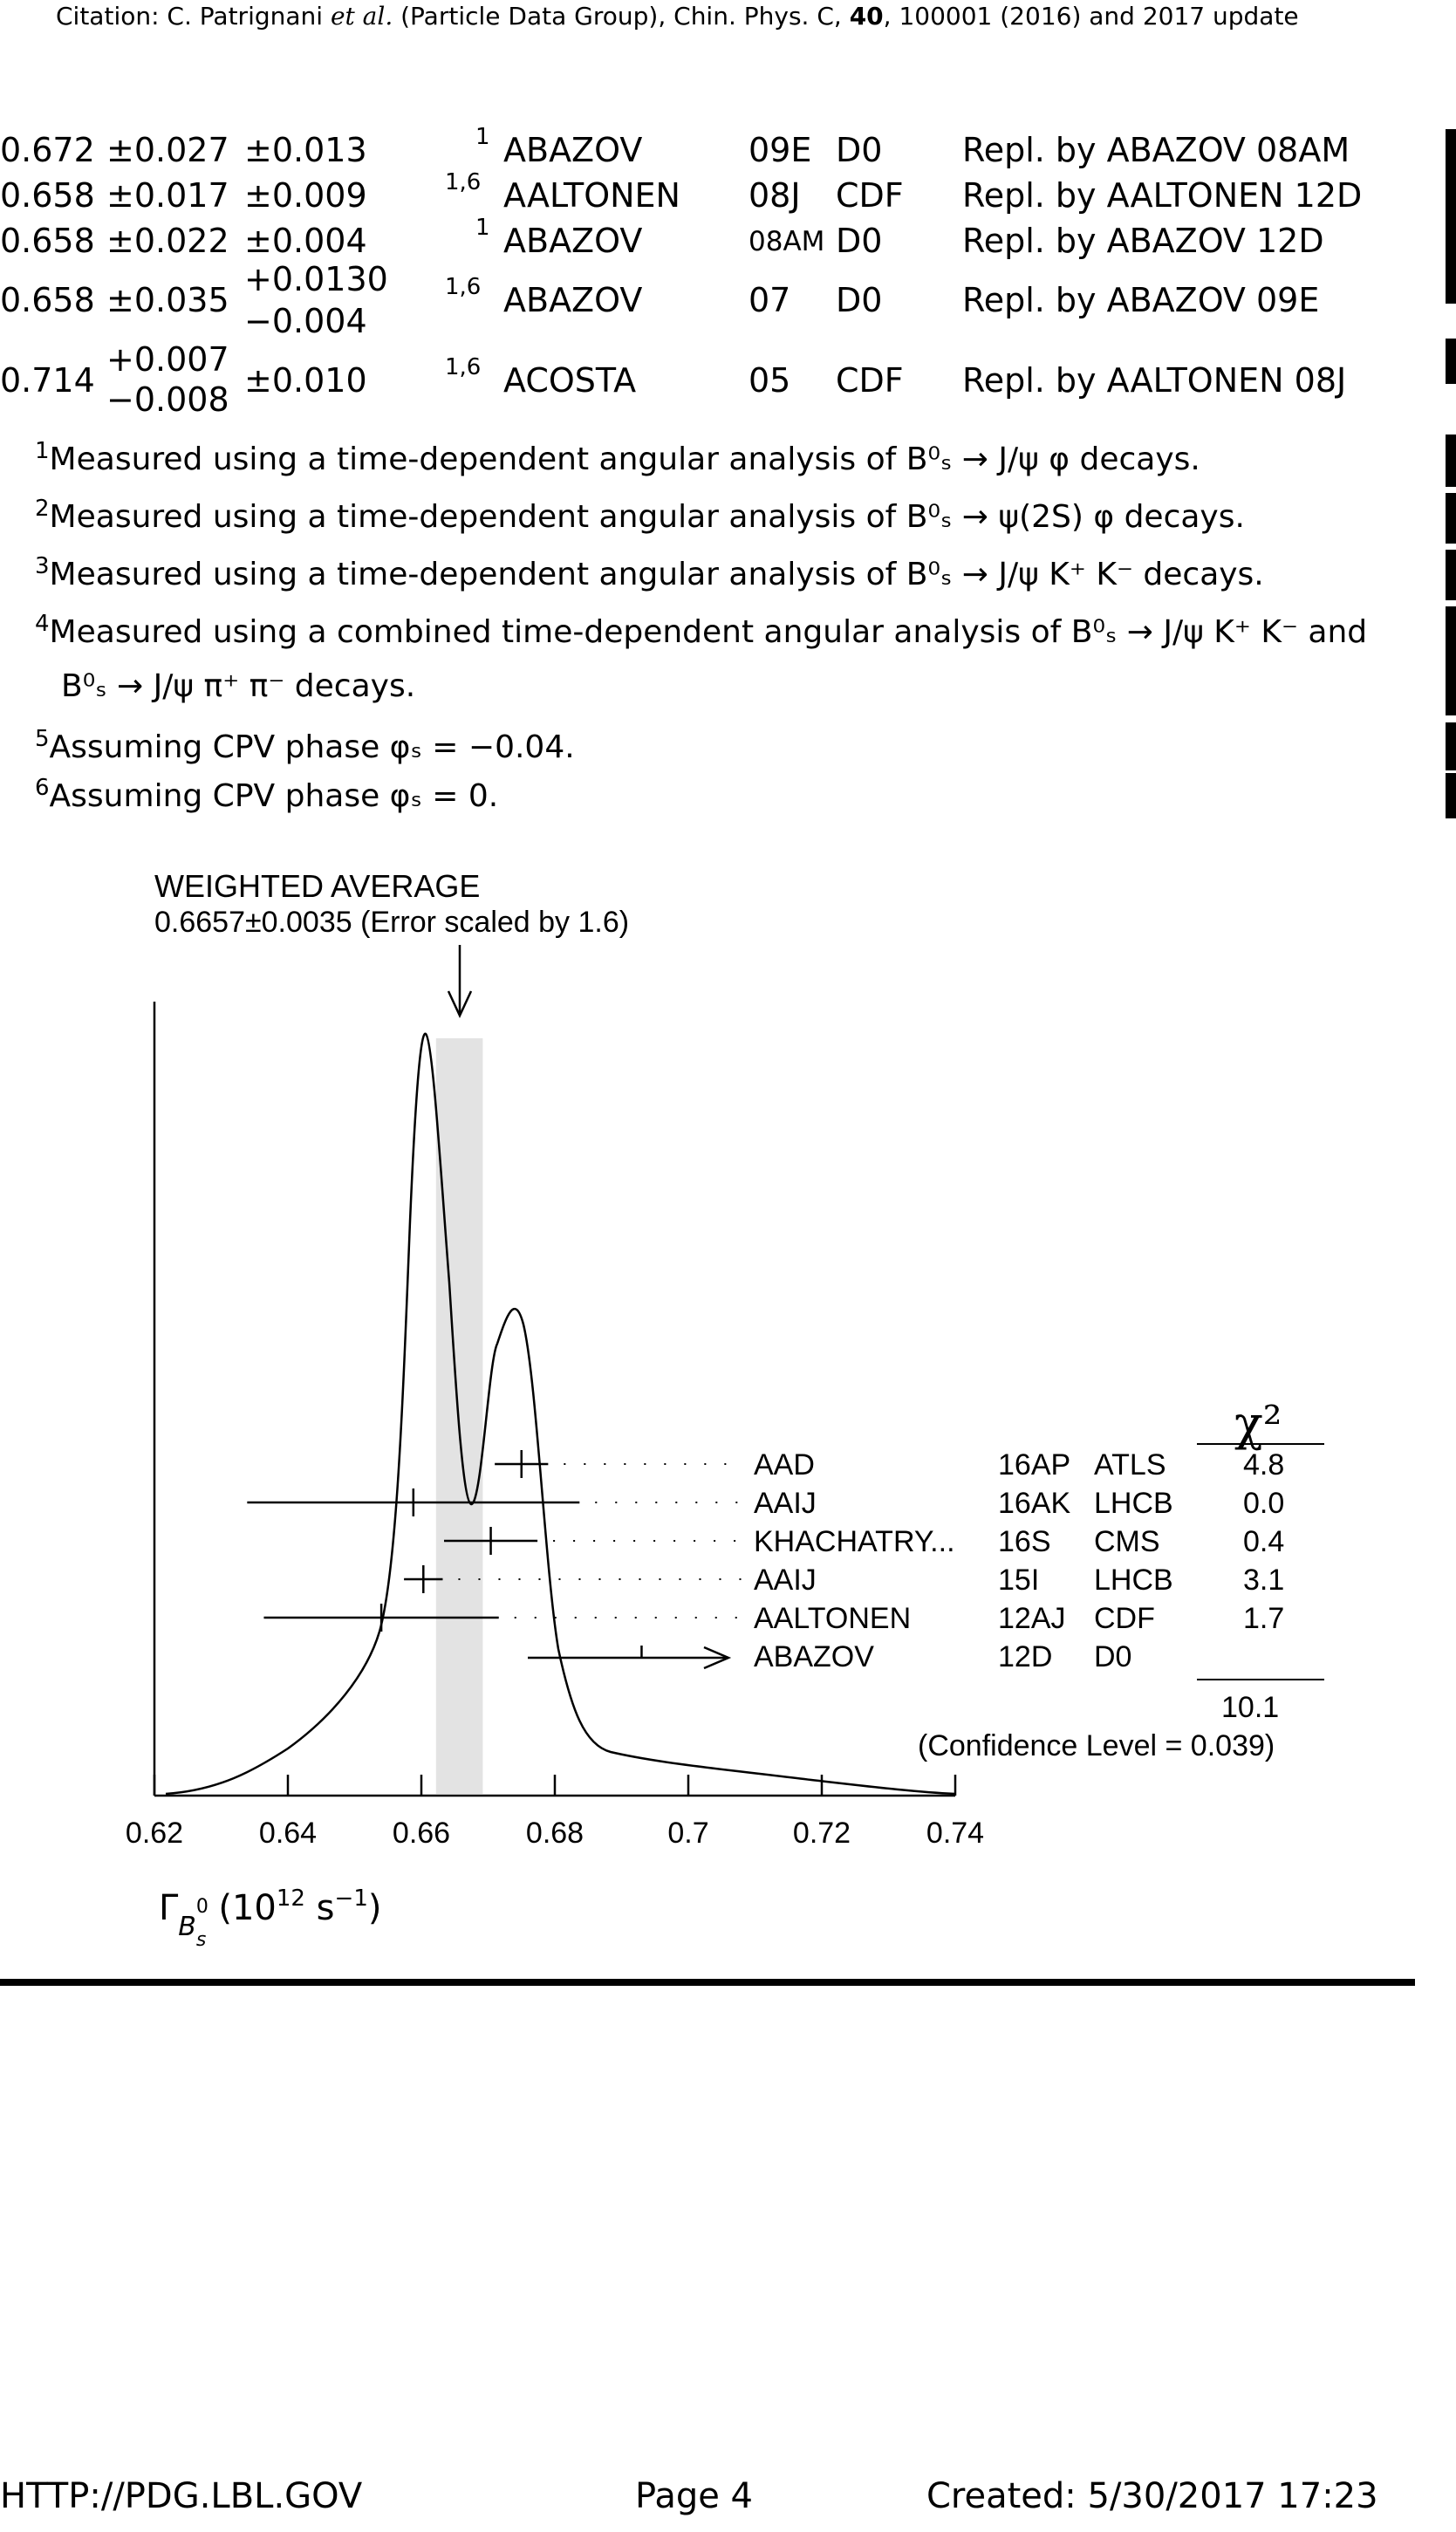 Image resolution: width=1456 pixels, height=2532 pixels. What do you see at coordinates (1258, 1423) in the screenshot?
I see `chi2-header: χ²` at bounding box center [1258, 1423].